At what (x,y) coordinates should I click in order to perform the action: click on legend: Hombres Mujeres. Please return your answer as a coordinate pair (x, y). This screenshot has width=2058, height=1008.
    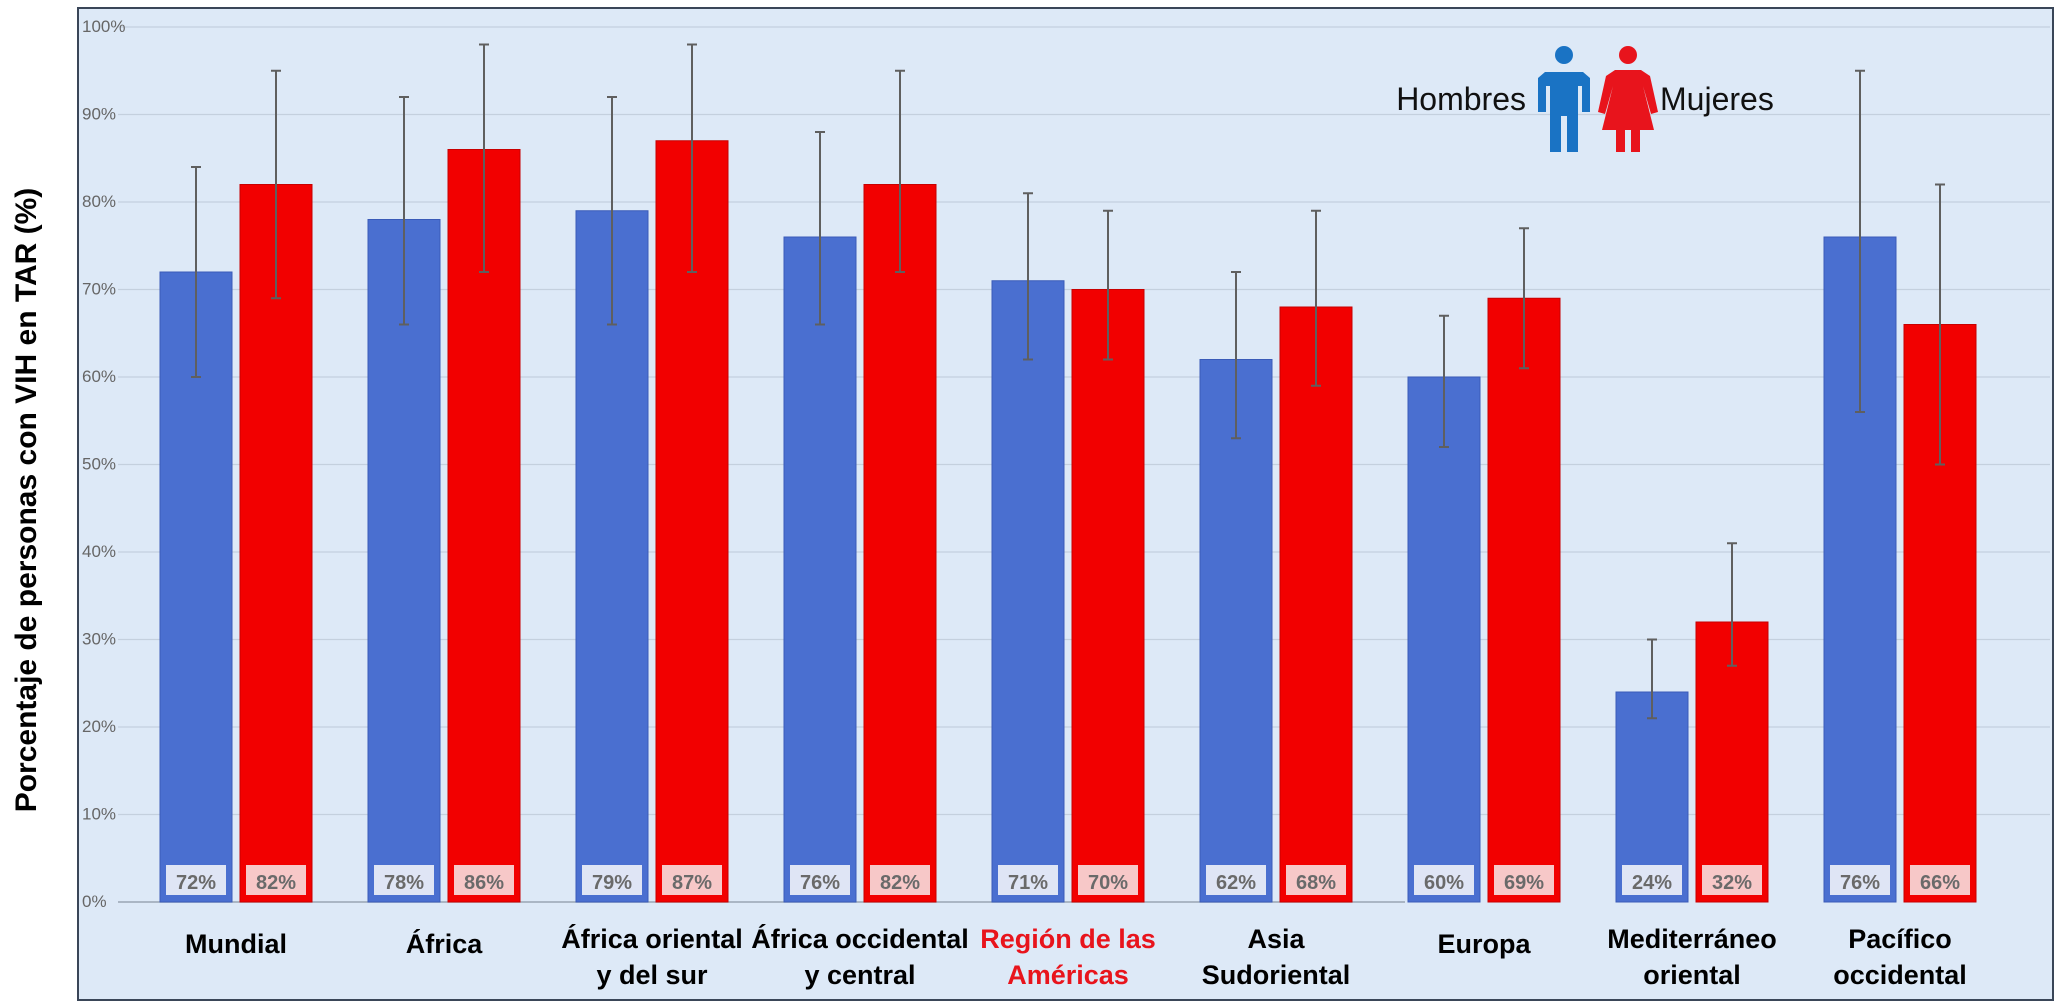
    Looking at the image, I should click on (1585, 99).